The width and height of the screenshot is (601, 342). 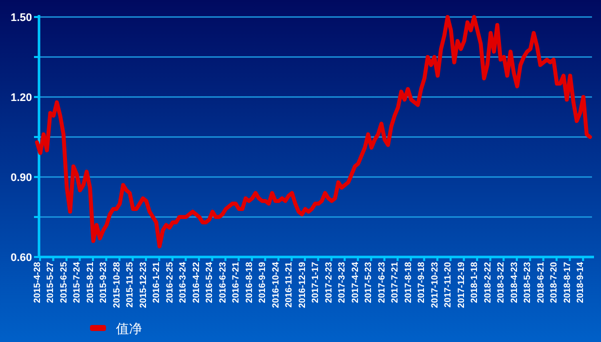 What do you see at coordinates (21, 98) in the screenshot?
I see `y-tick-label: 1.20` at bounding box center [21, 98].